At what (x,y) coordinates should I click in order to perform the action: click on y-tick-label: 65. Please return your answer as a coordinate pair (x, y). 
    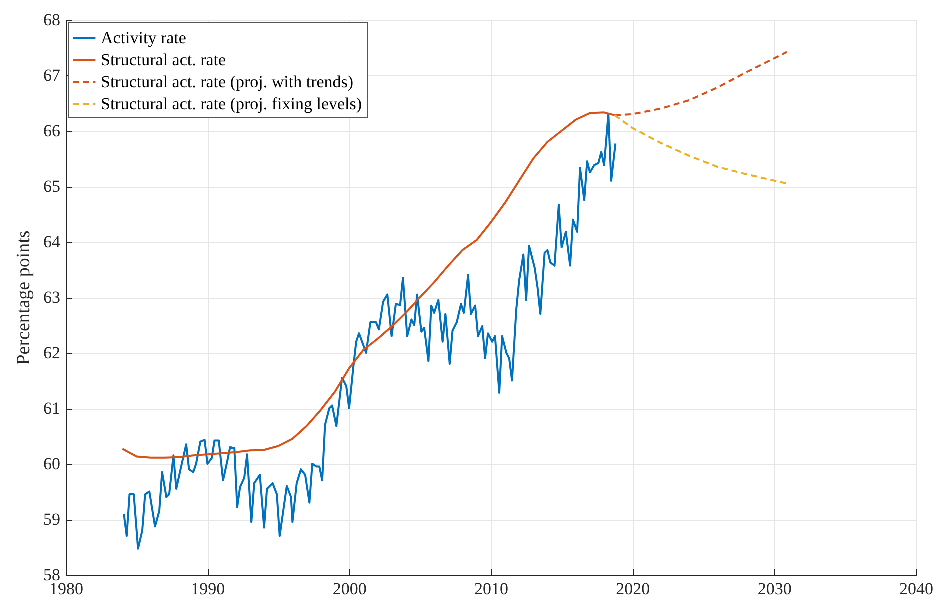
    Looking at the image, I should click on (52, 186).